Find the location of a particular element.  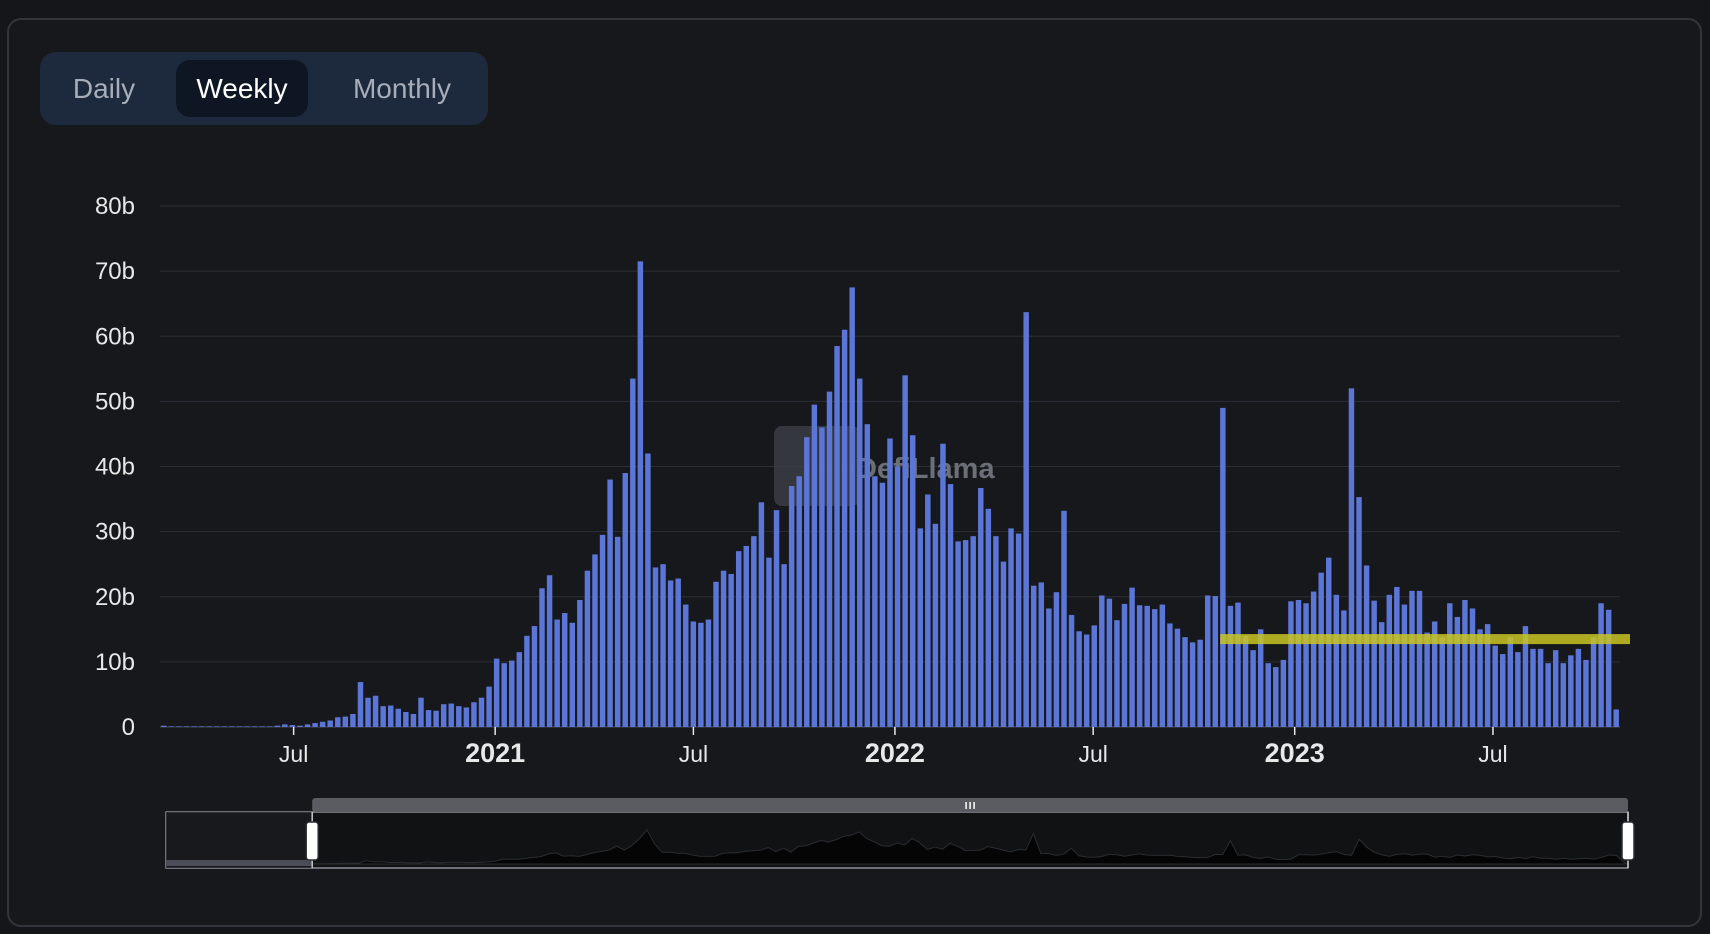

slider-right-handle is located at coordinates (1628, 841).